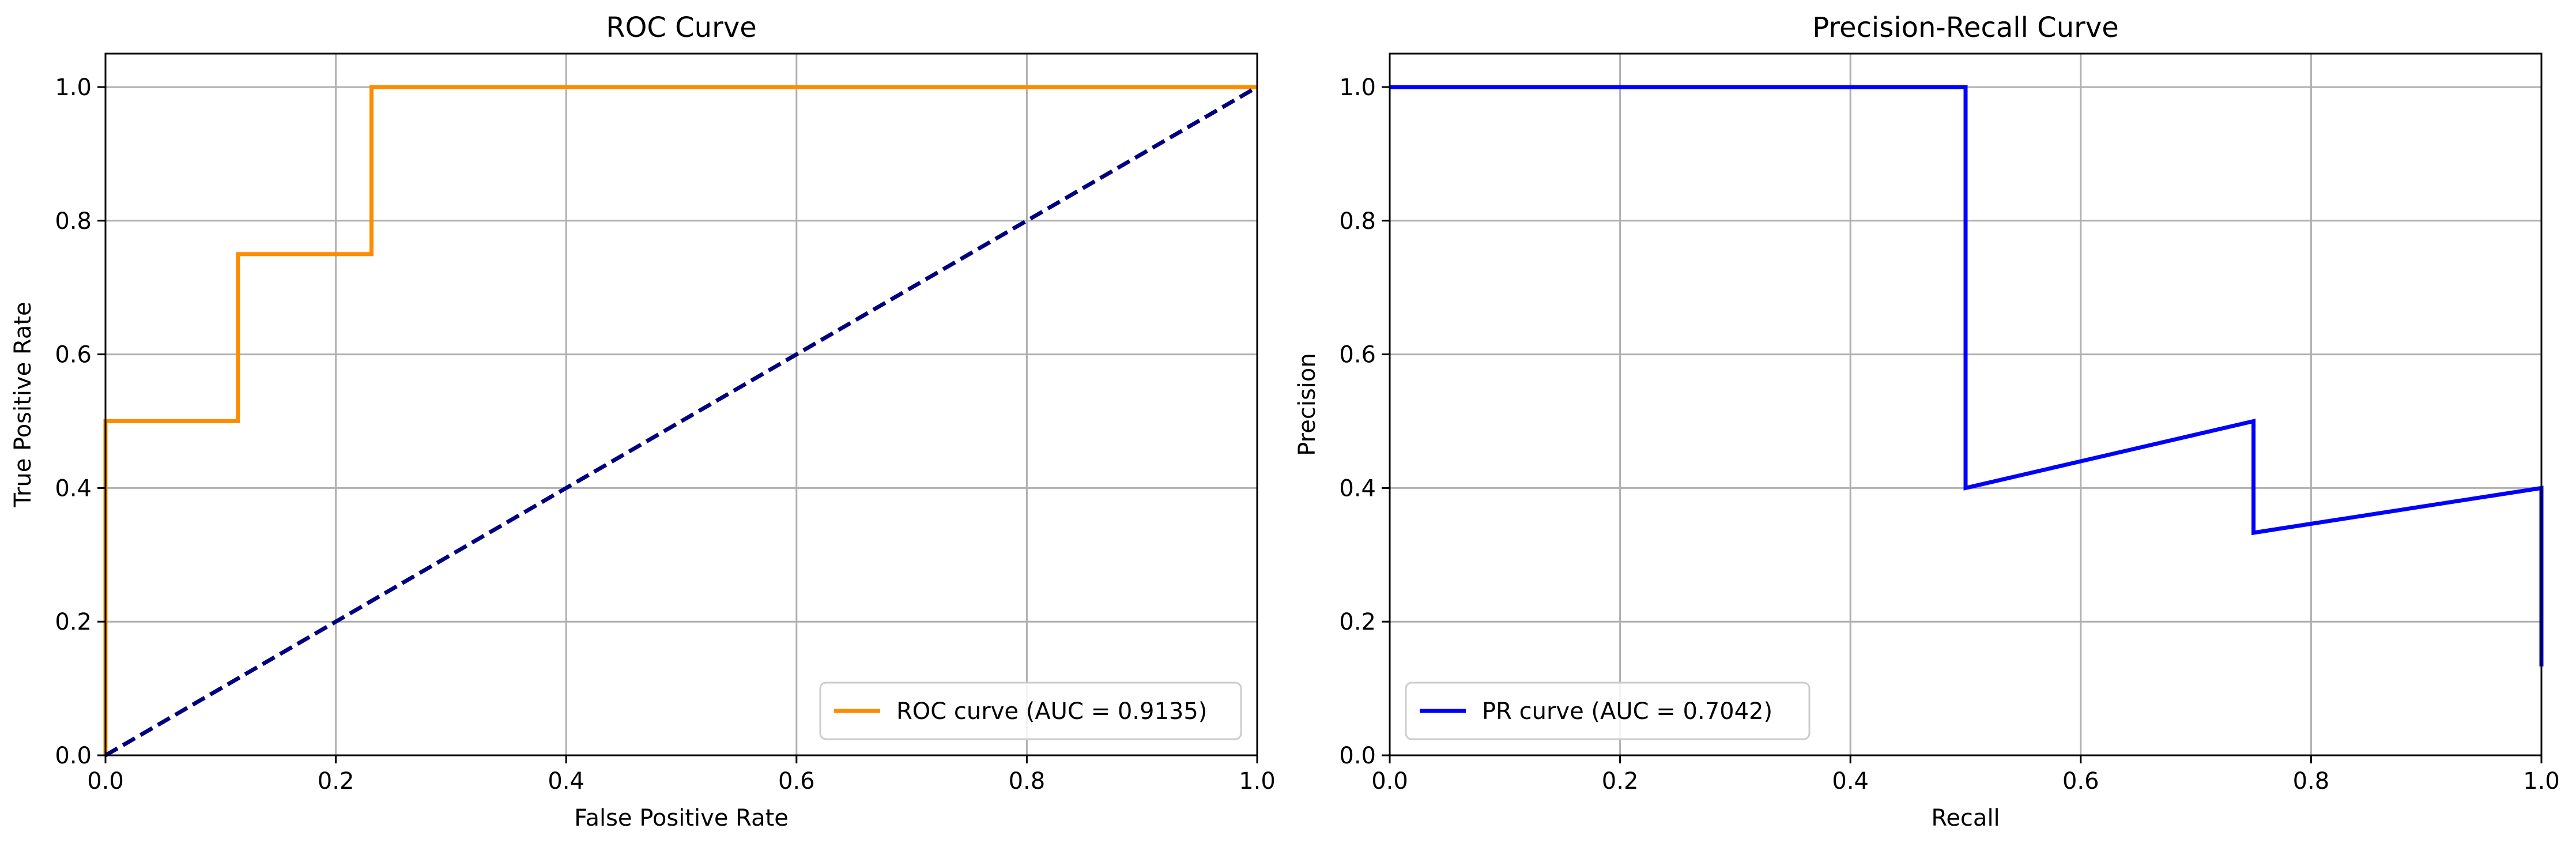  What do you see at coordinates (1627, 711) in the screenshot?
I see `legend-label: PR curve (AUC = 0.7042)` at bounding box center [1627, 711].